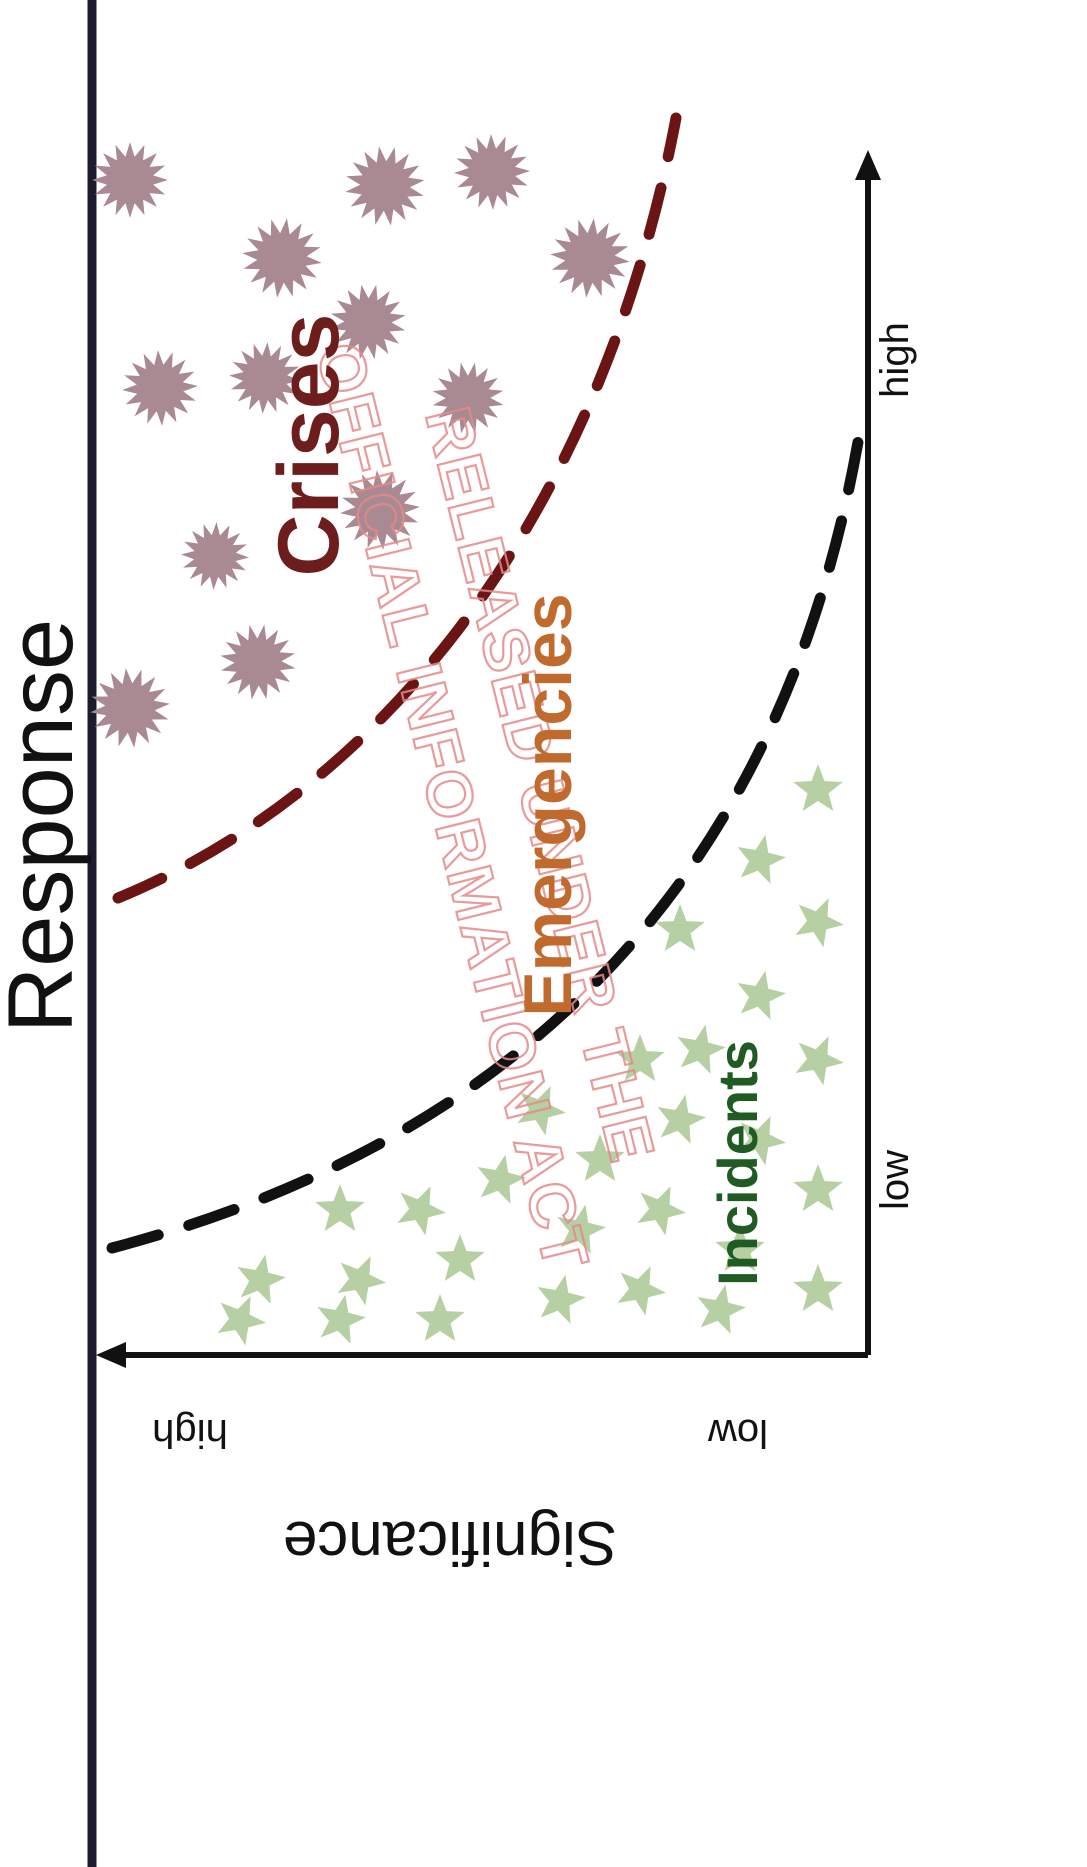  Describe the element at coordinates (895, 1180) in the screenshot. I see `vertical-axis-low-label: low` at that location.